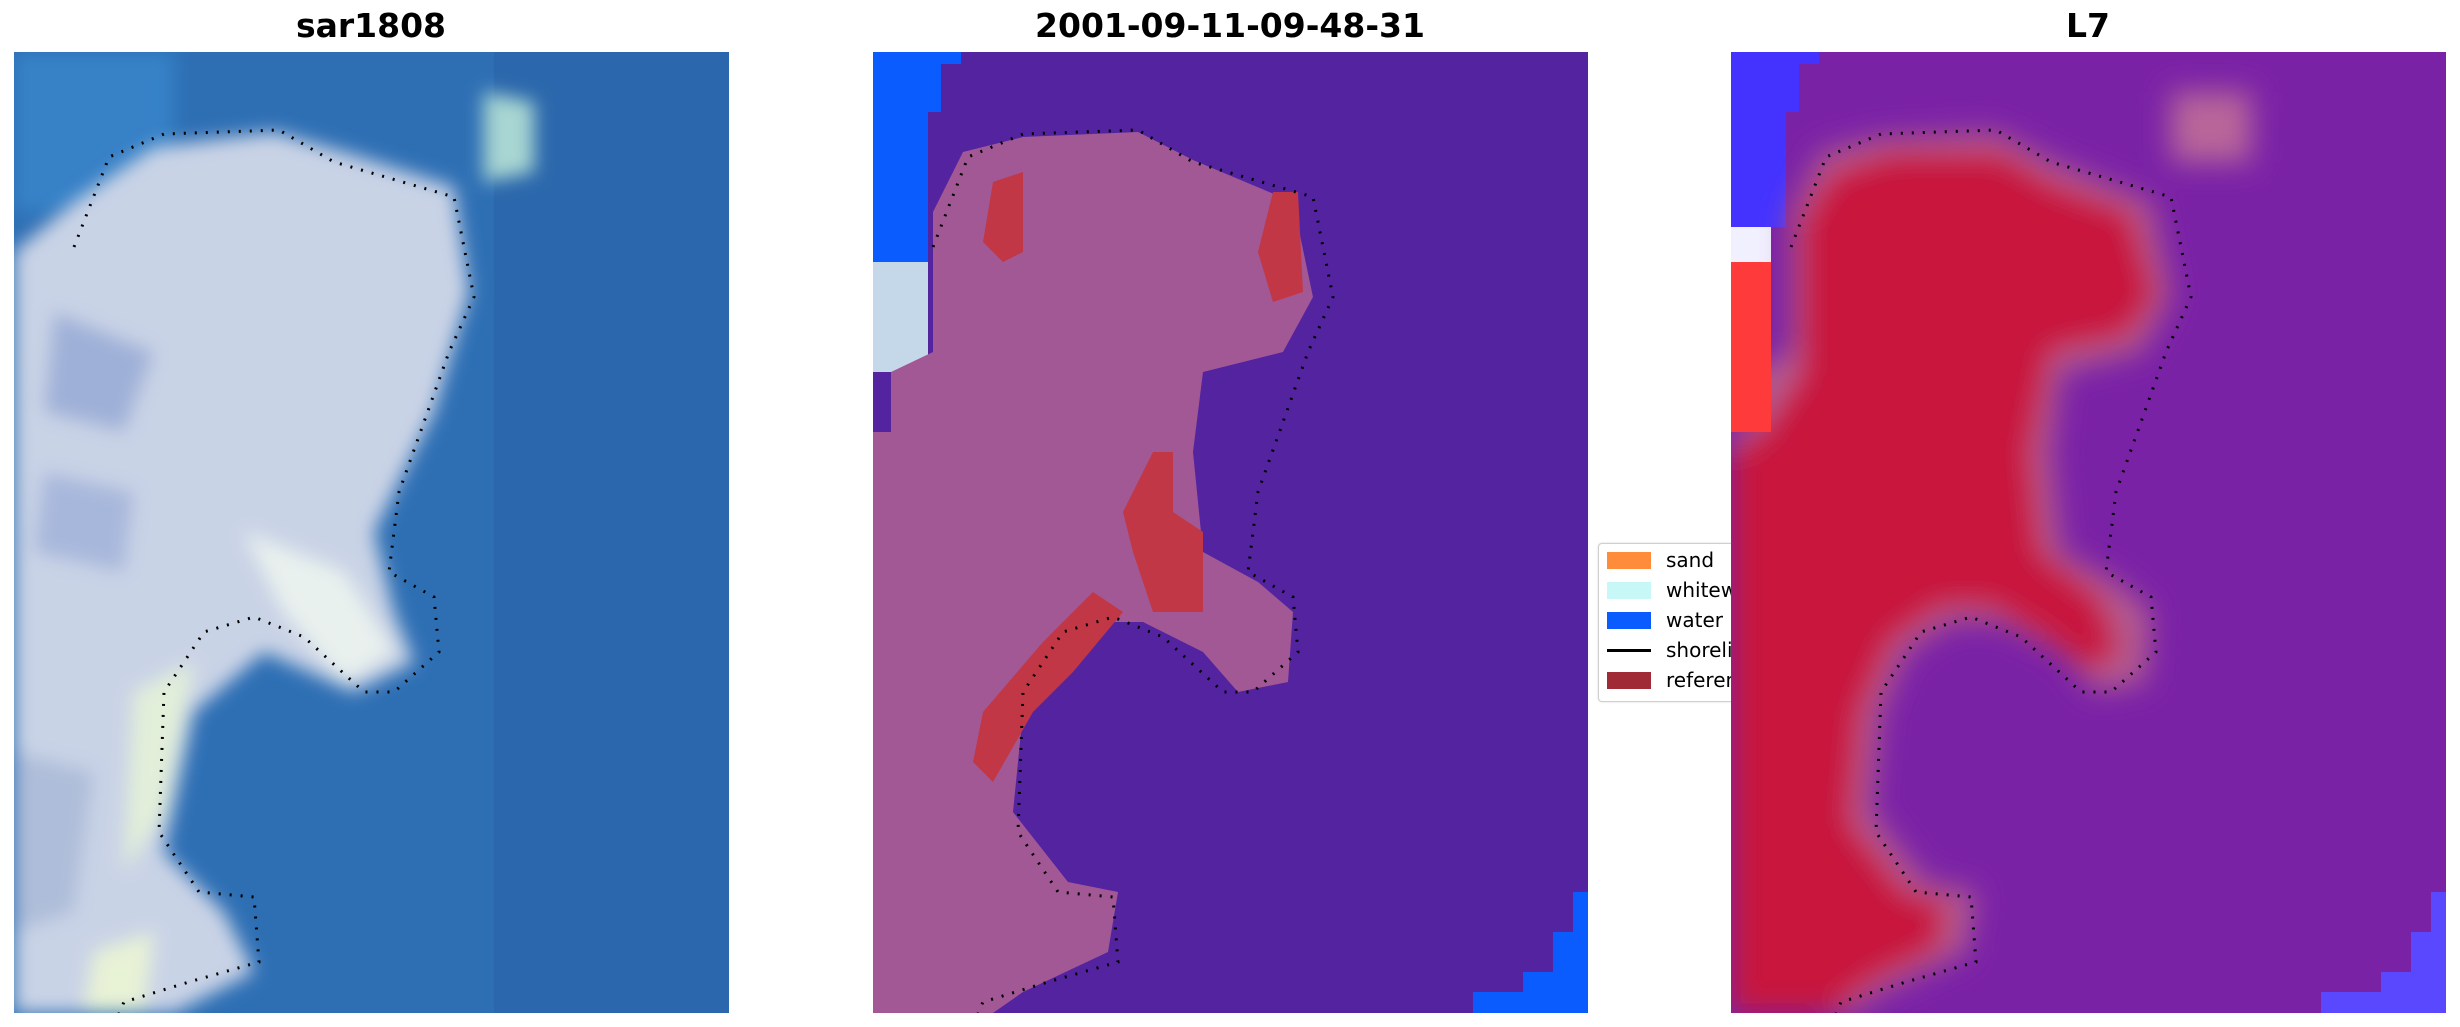 This screenshot has height=1027, width=2460. I want to click on panel-title-classified: 2001-09-11-09-48-31, so click(1230, 25).